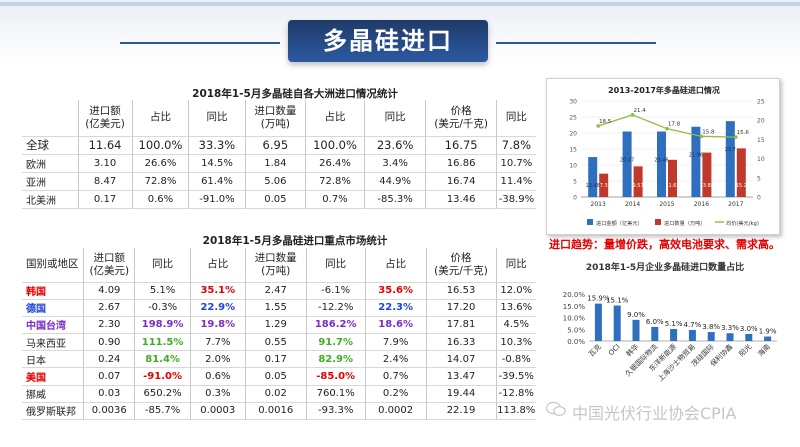 This screenshot has width=800, height=447. I want to click on t1-cell: 10.7%, so click(516, 163).